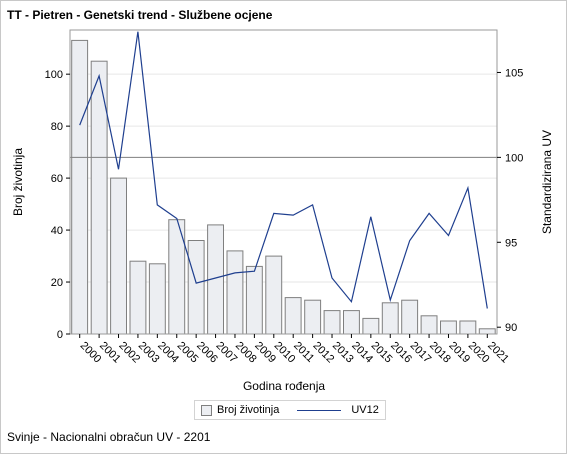 This screenshot has width=567, height=454. What do you see at coordinates (290, 410) in the screenshot?
I see `legend: Broj životinja UV12` at bounding box center [290, 410].